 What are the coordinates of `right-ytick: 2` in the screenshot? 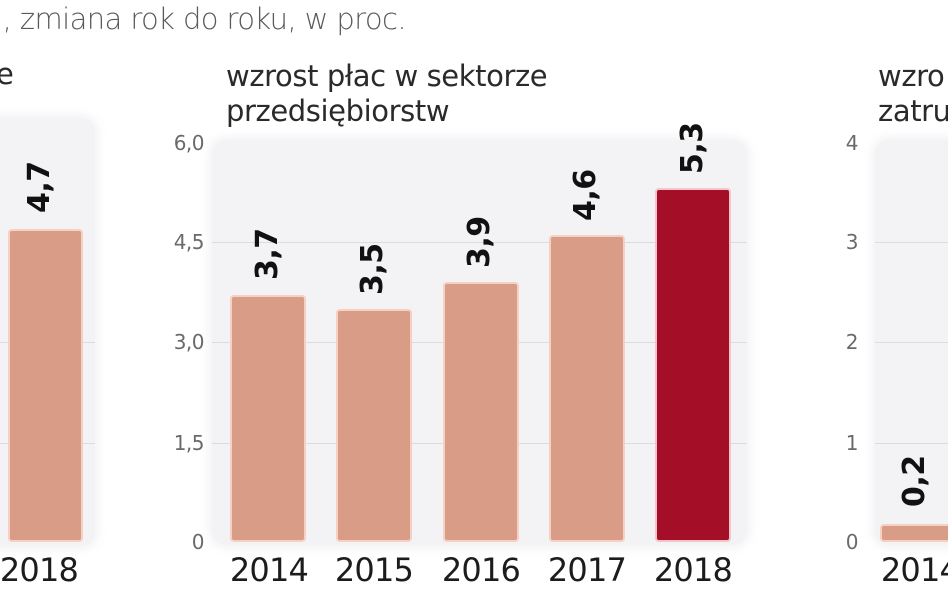 It's located at (852, 342).